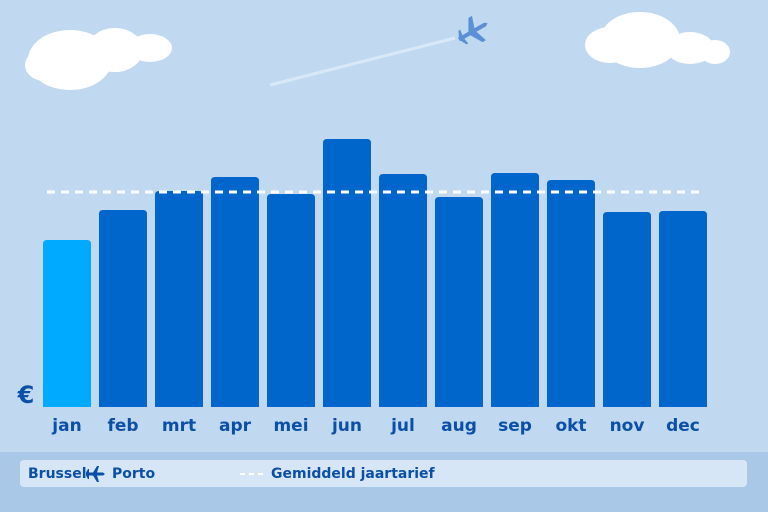 The image size is (768, 512). Describe the element at coordinates (133, 474) in the screenshot. I see `legend-to: Porto` at that location.